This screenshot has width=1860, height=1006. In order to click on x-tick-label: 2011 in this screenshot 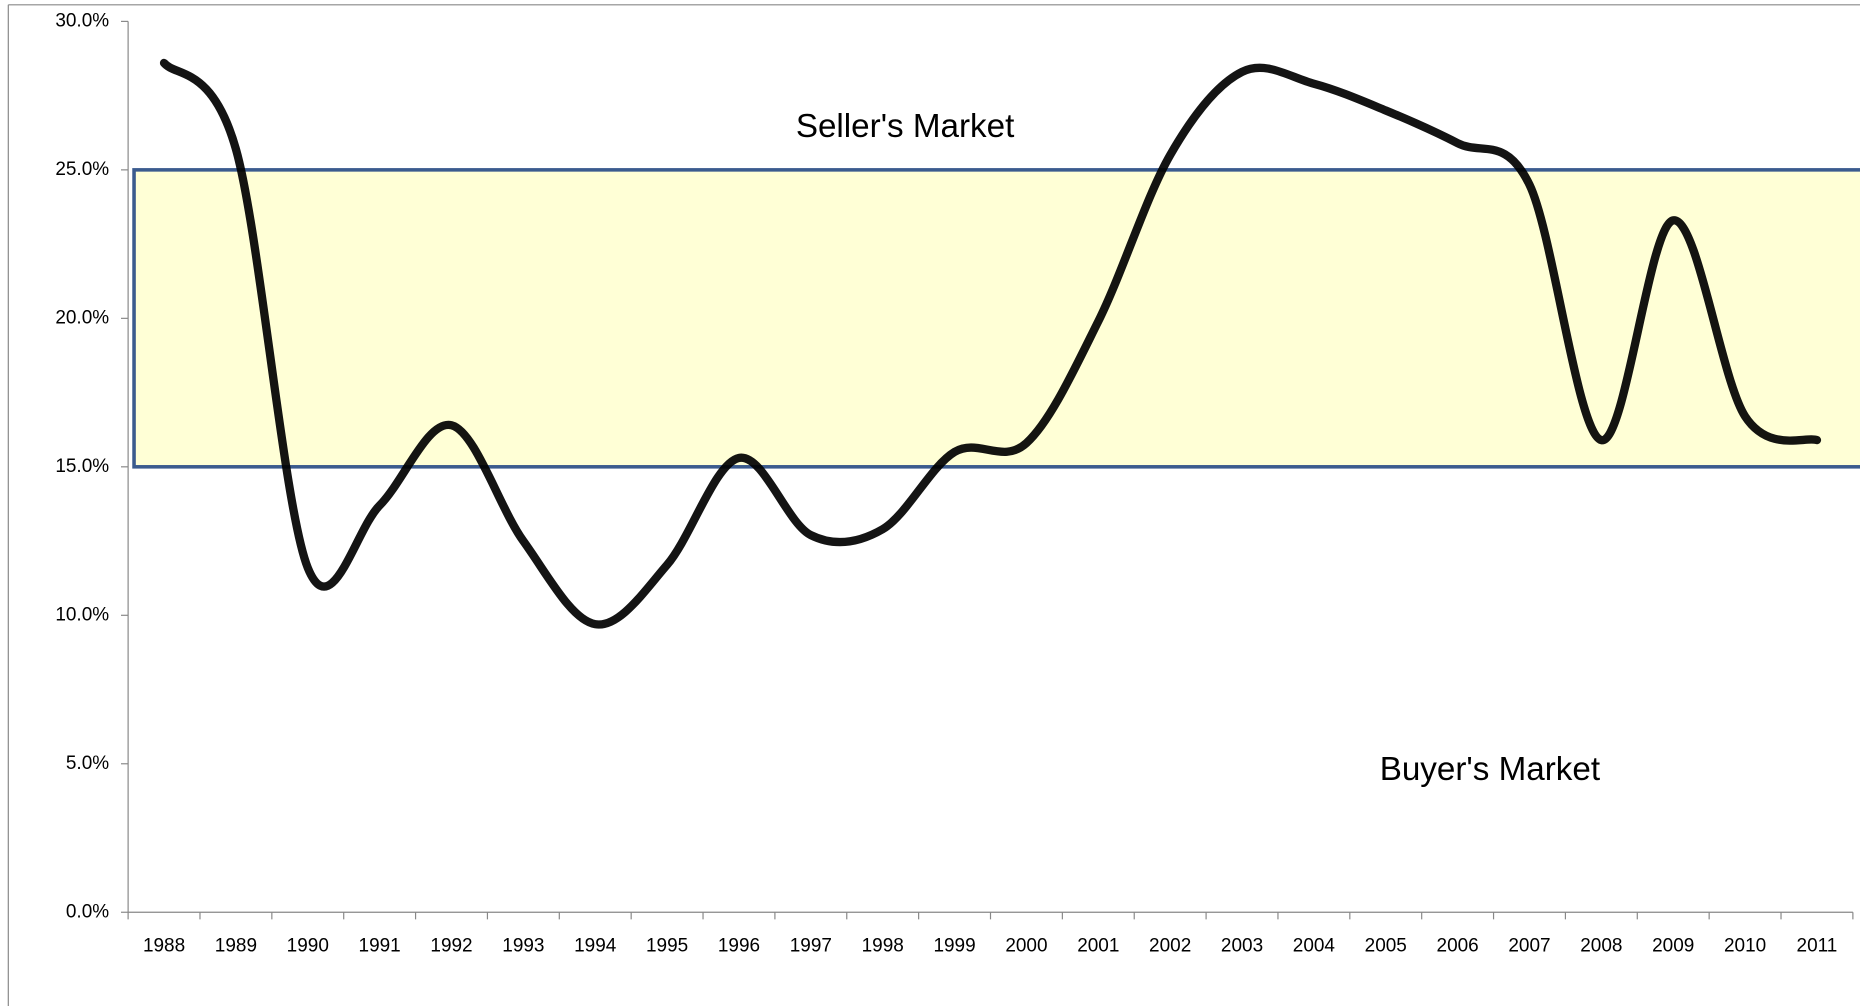, I will do `click(1817, 946)`.